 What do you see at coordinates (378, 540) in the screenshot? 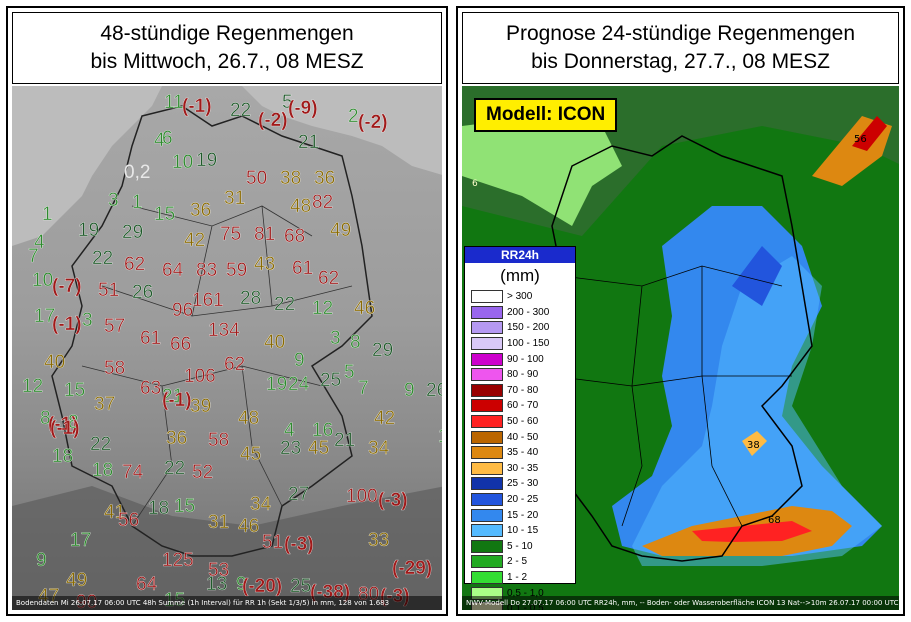
I see `station-value: 33` at bounding box center [378, 540].